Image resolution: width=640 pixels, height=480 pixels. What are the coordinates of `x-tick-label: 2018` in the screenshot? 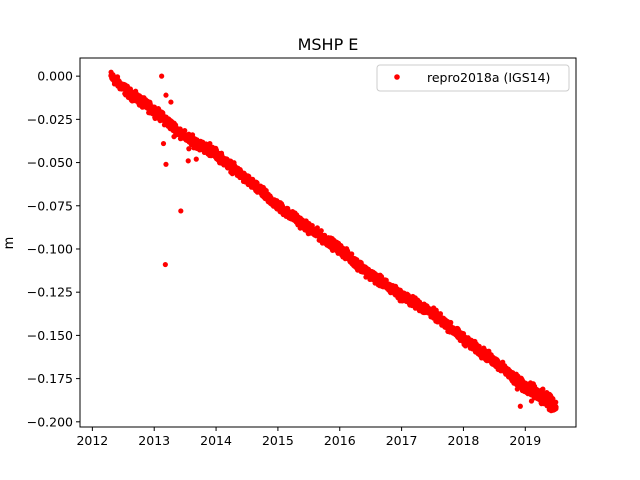 It's located at (464, 440).